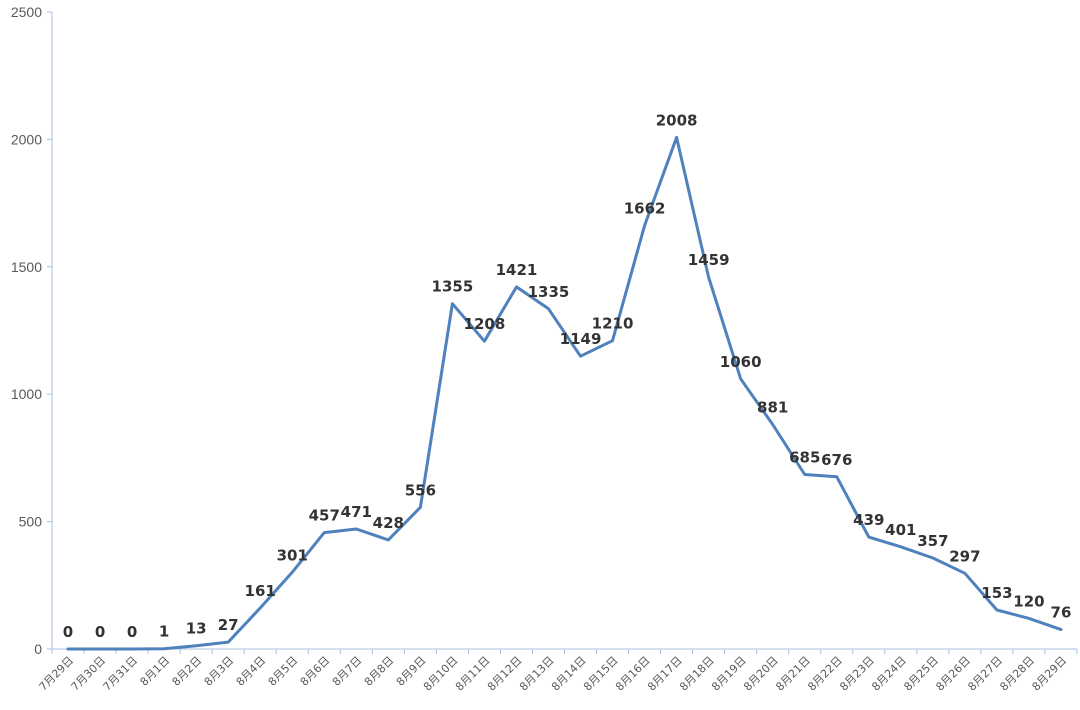 Image resolution: width=1080 pixels, height=710 pixels. What do you see at coordinates (324, 516) in the screenshot?
I see `data-label: 457` at bounding box center [324, 516].